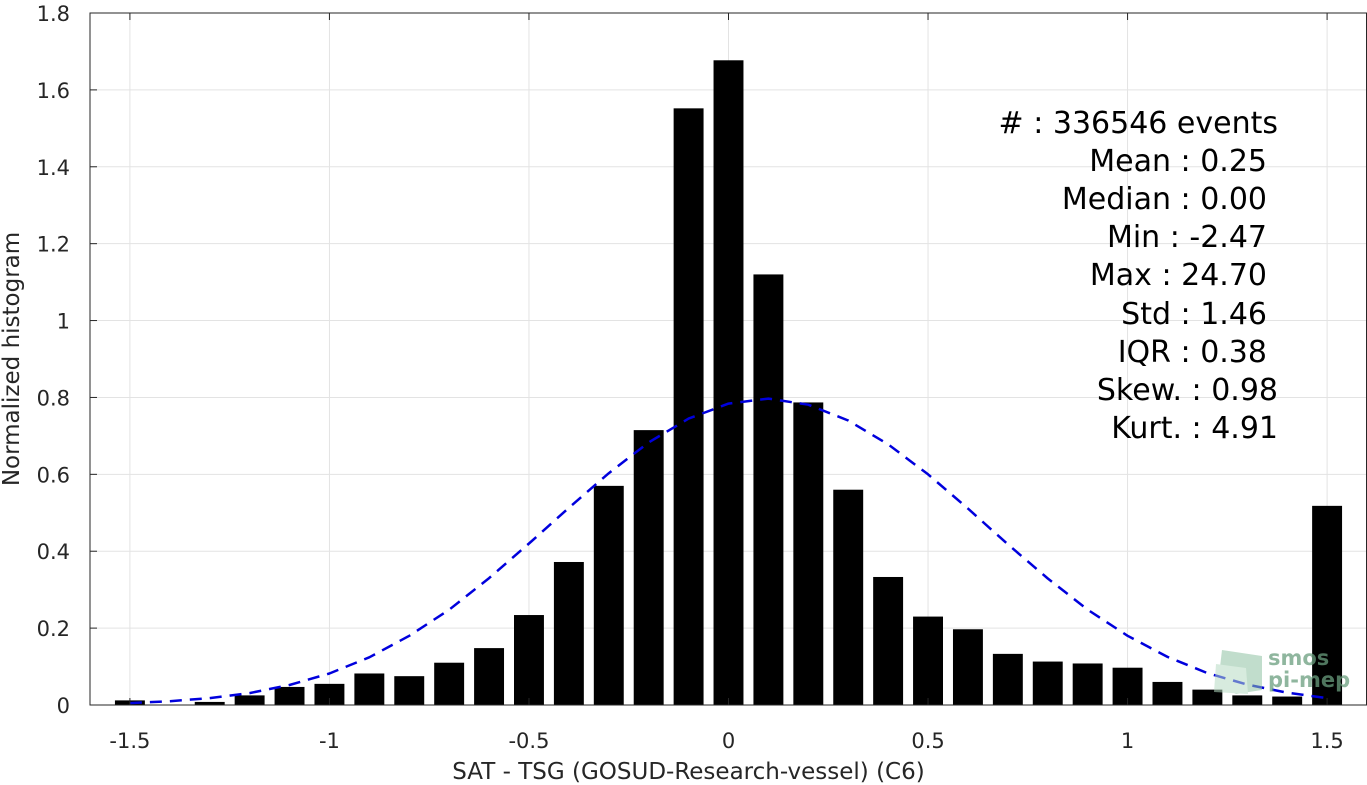 The width and height of the screenshot is (1367, 785). What do you see at coordinates (528, 741) in the screenshot?
I see `x-tick-label: -0.5` at bounding box center [528, 741].